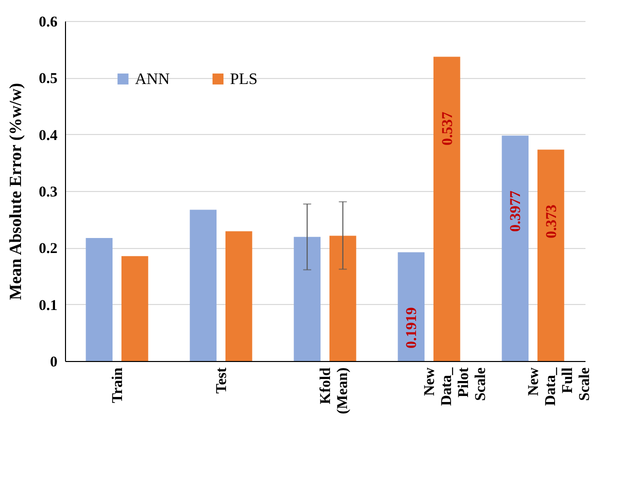  I want to click on y-tick-label: 0.6, so click(48, 22).